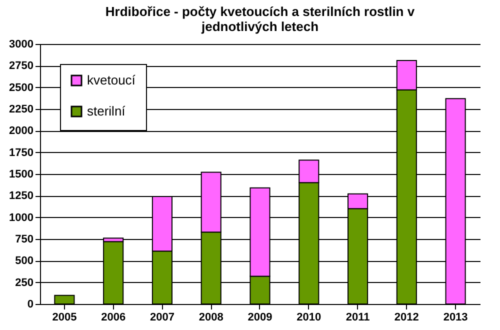 Image resolution: width=500 pixels, height=330 pixels. I want to click on y-tick-label: 250, so click(24, 282).